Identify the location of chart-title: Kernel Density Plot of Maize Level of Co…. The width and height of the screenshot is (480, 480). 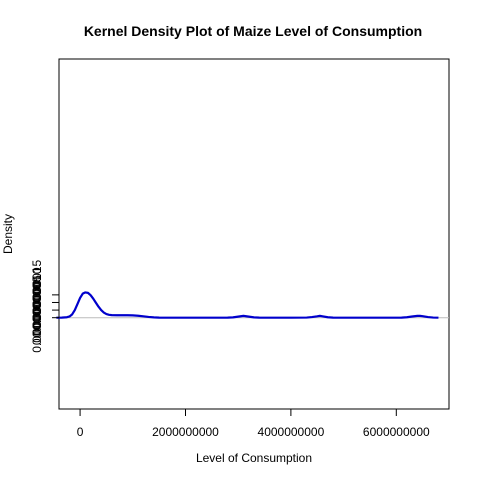
(253, 31).